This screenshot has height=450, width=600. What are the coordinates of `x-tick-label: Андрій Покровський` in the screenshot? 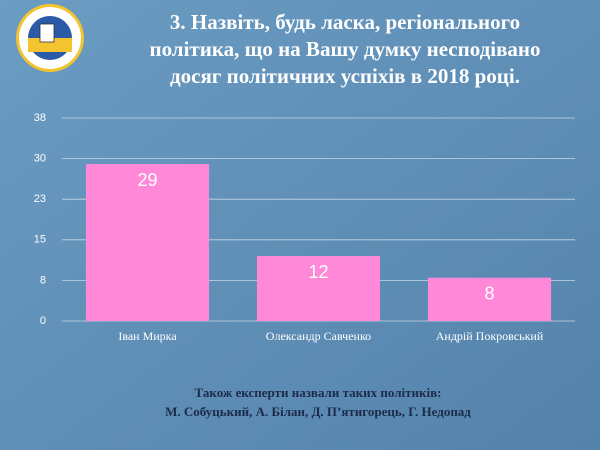 It's located at (490, 336).